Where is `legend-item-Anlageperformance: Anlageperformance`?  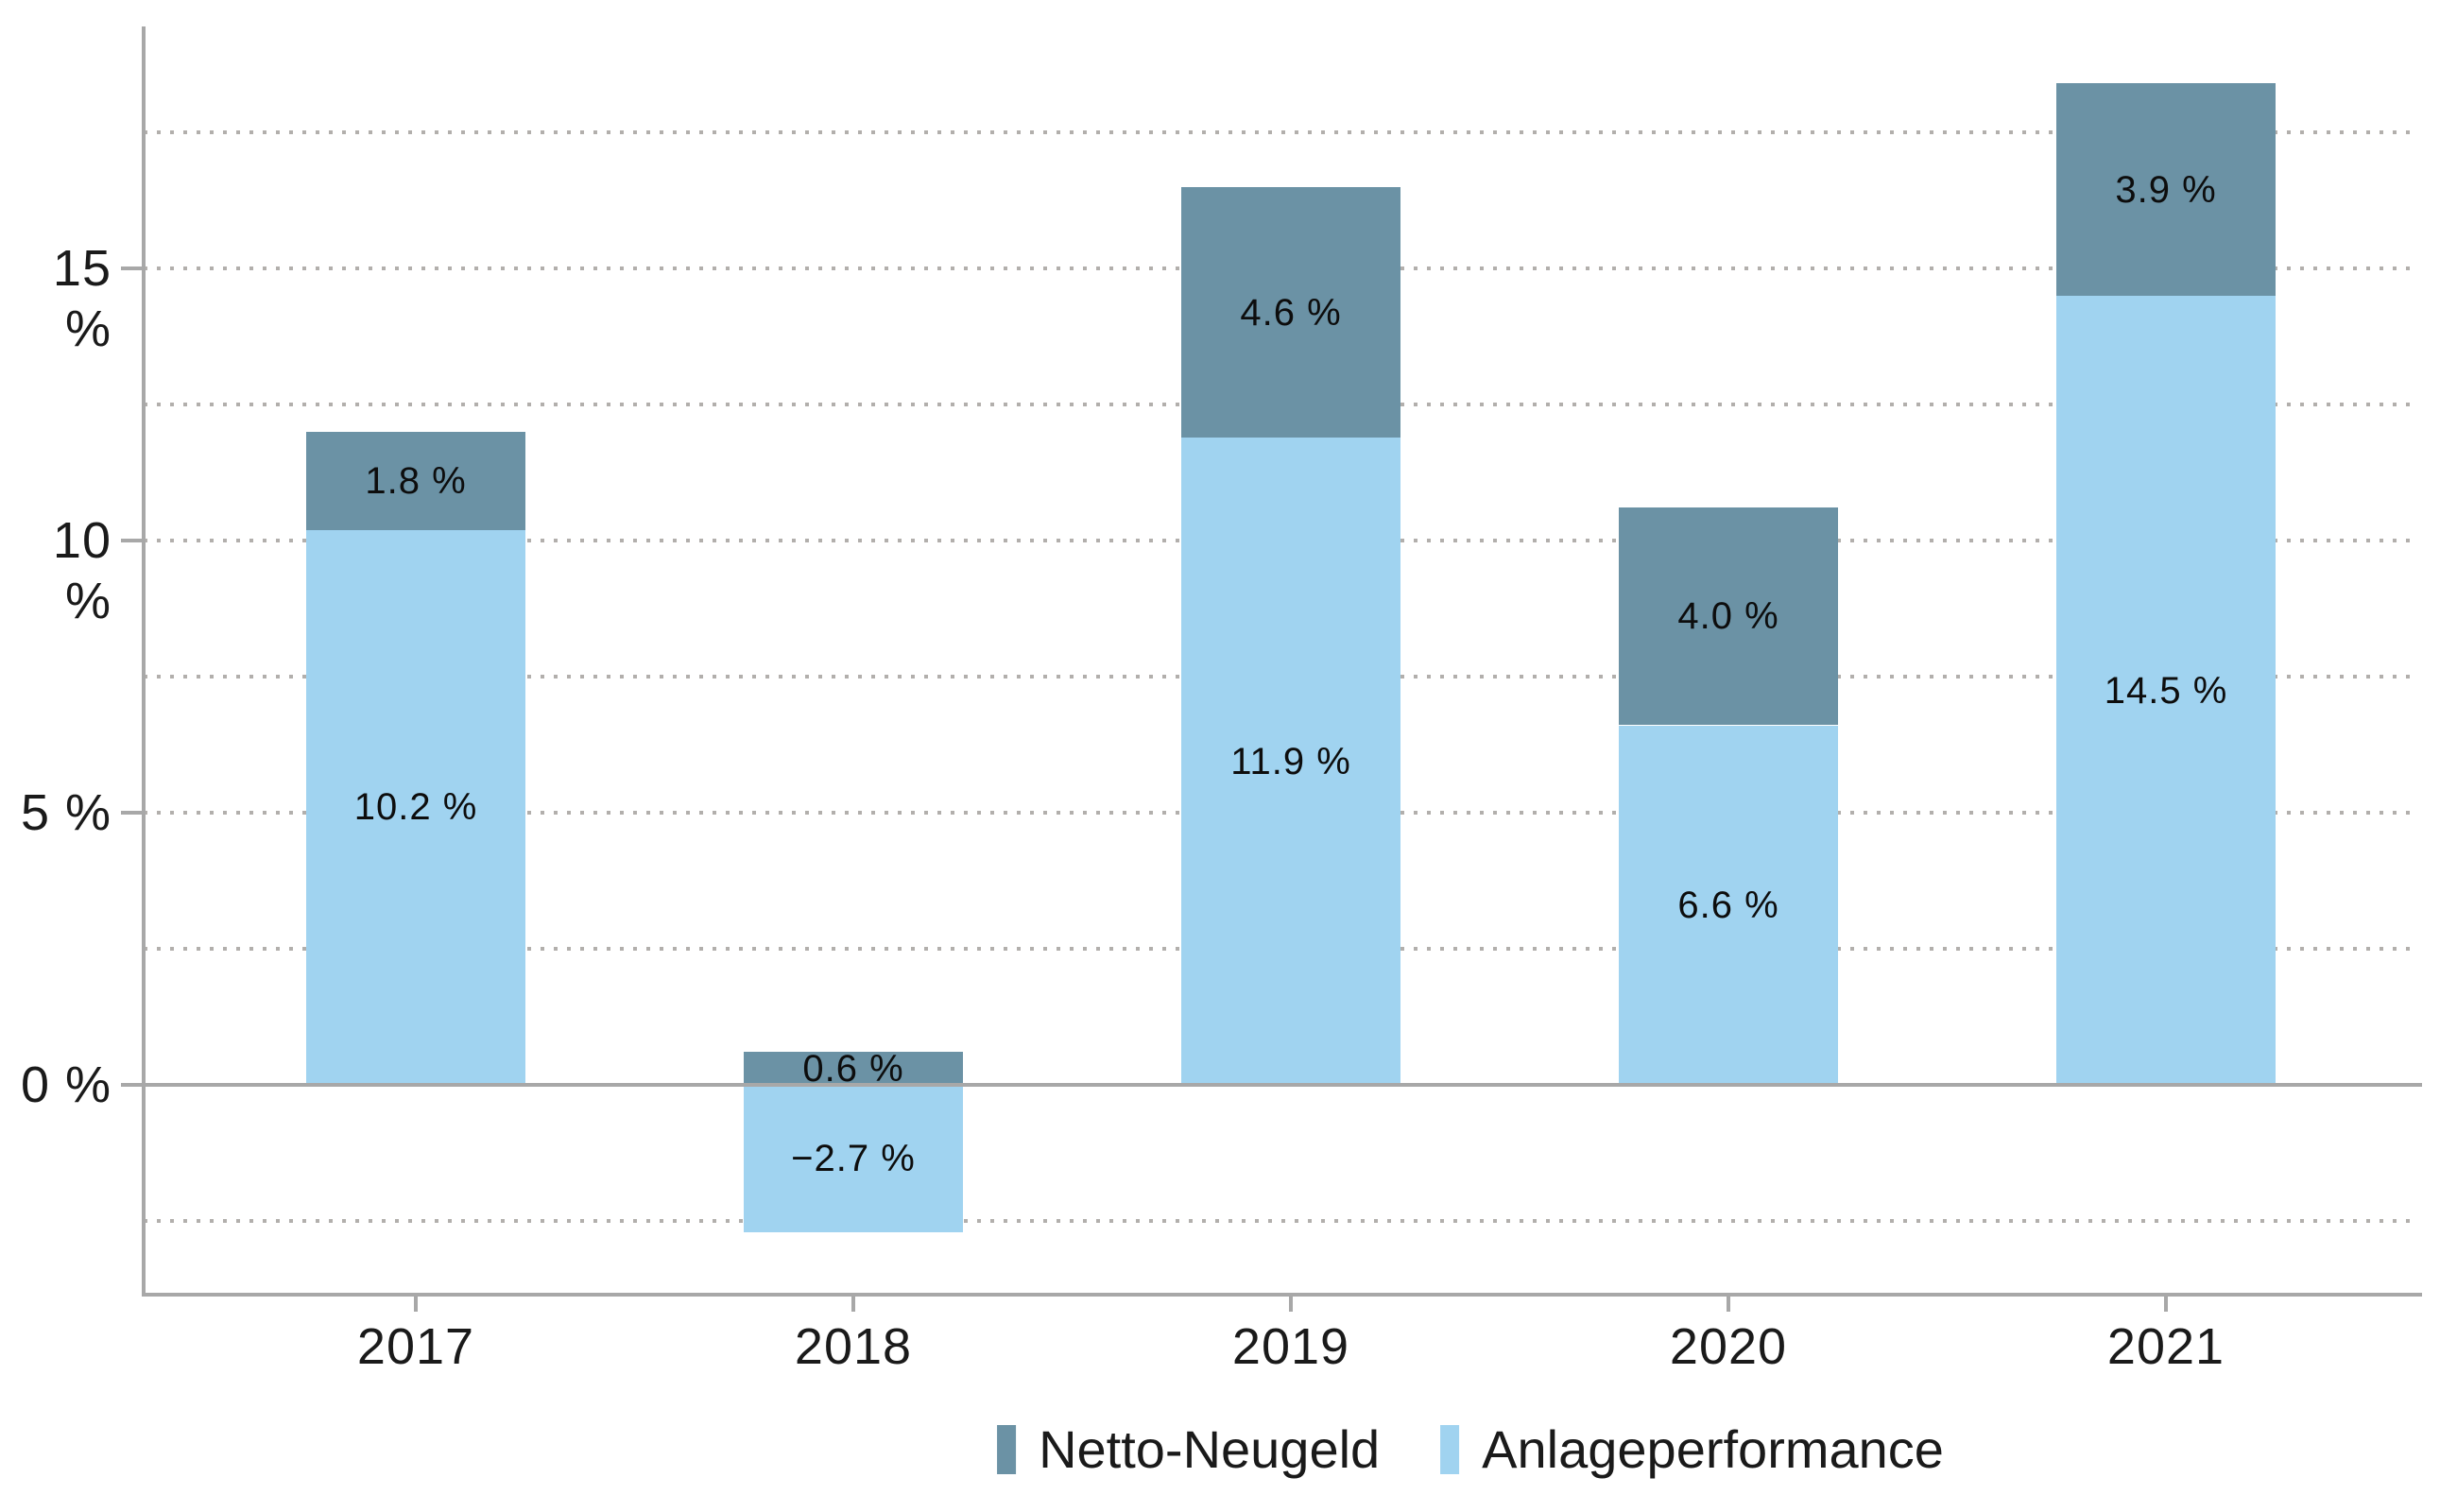 legend-item-Anlageperformance: Anlageperformance is located at coordinates (1692, 1449).